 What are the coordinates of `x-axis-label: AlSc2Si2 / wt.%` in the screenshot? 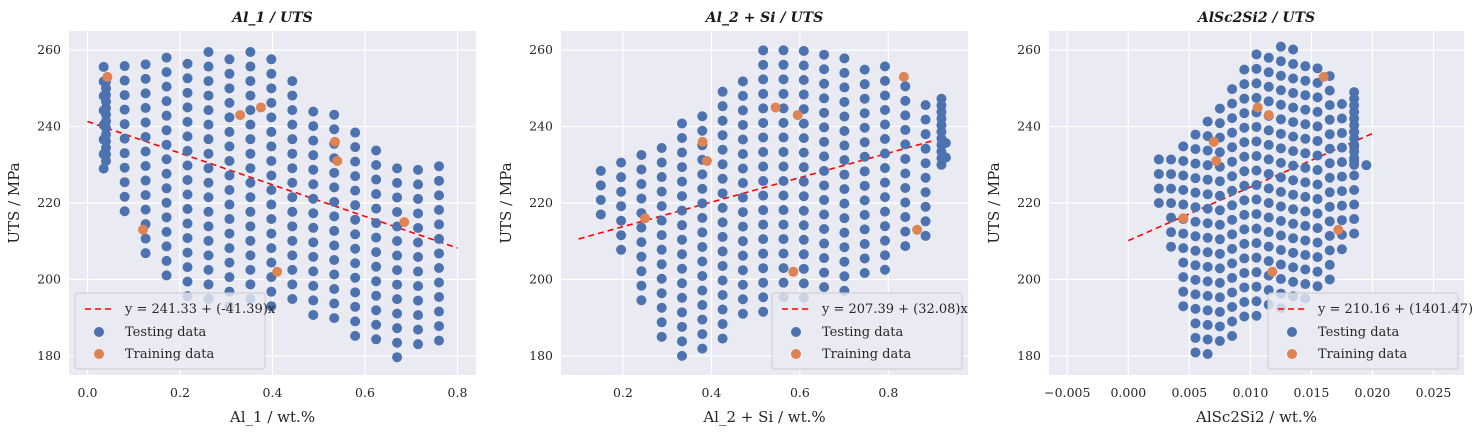 It's located at (1256, 417).